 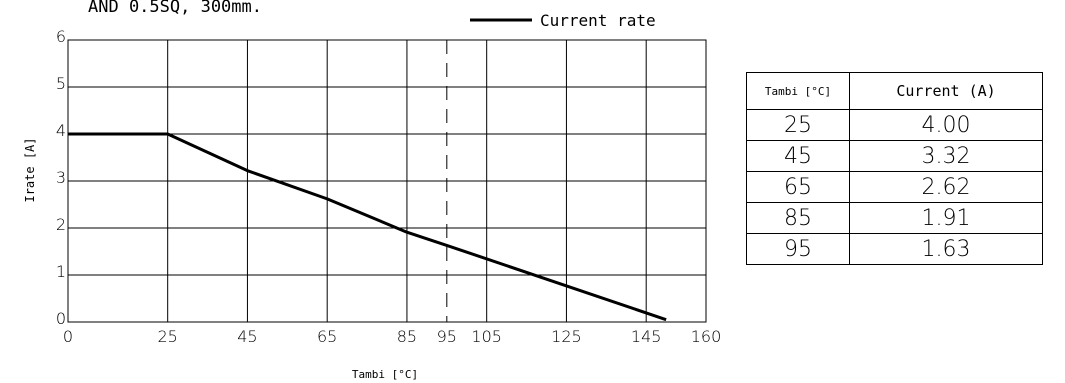 What do you see at coordinates (327, 336) in the screenshot?
I see `x-tick-label: 65` at bounding box center [327, 336].